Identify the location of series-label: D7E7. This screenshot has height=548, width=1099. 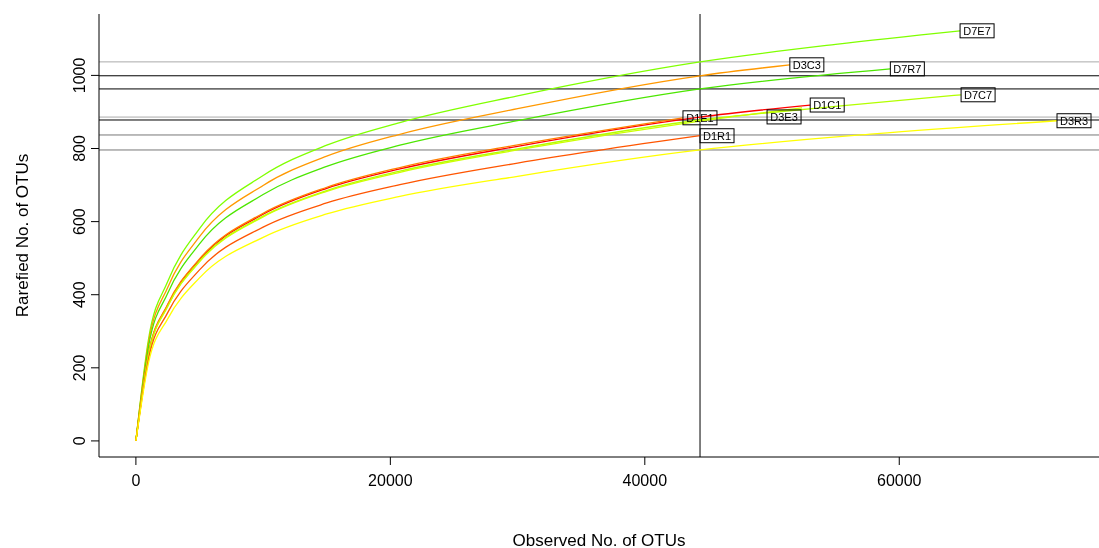
(977, 30).